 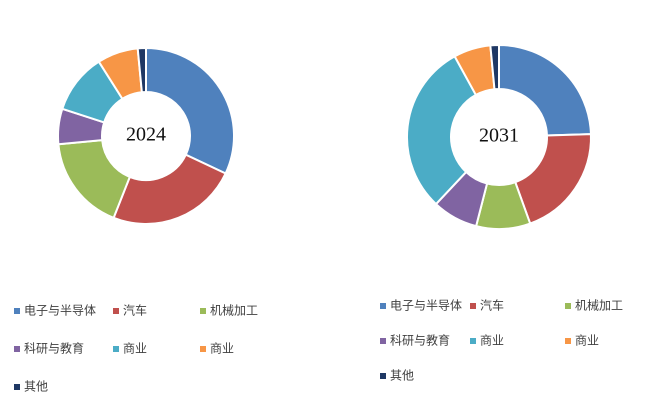 I want to click on center-label: 2024, so click(x=146, y=135).